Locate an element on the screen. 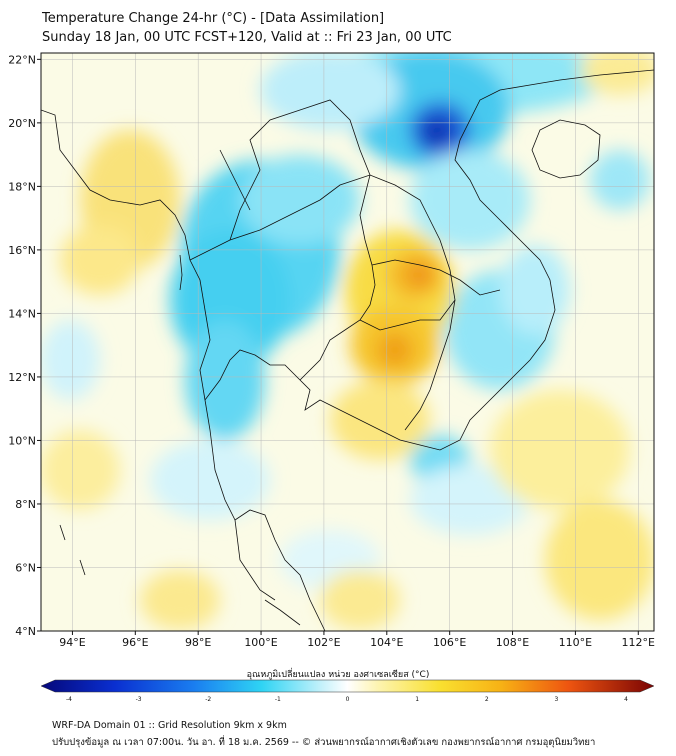 The width and height of the screenshot is (676, 756). lat-tick-label: 14°N is located at coordinates (22, 313).